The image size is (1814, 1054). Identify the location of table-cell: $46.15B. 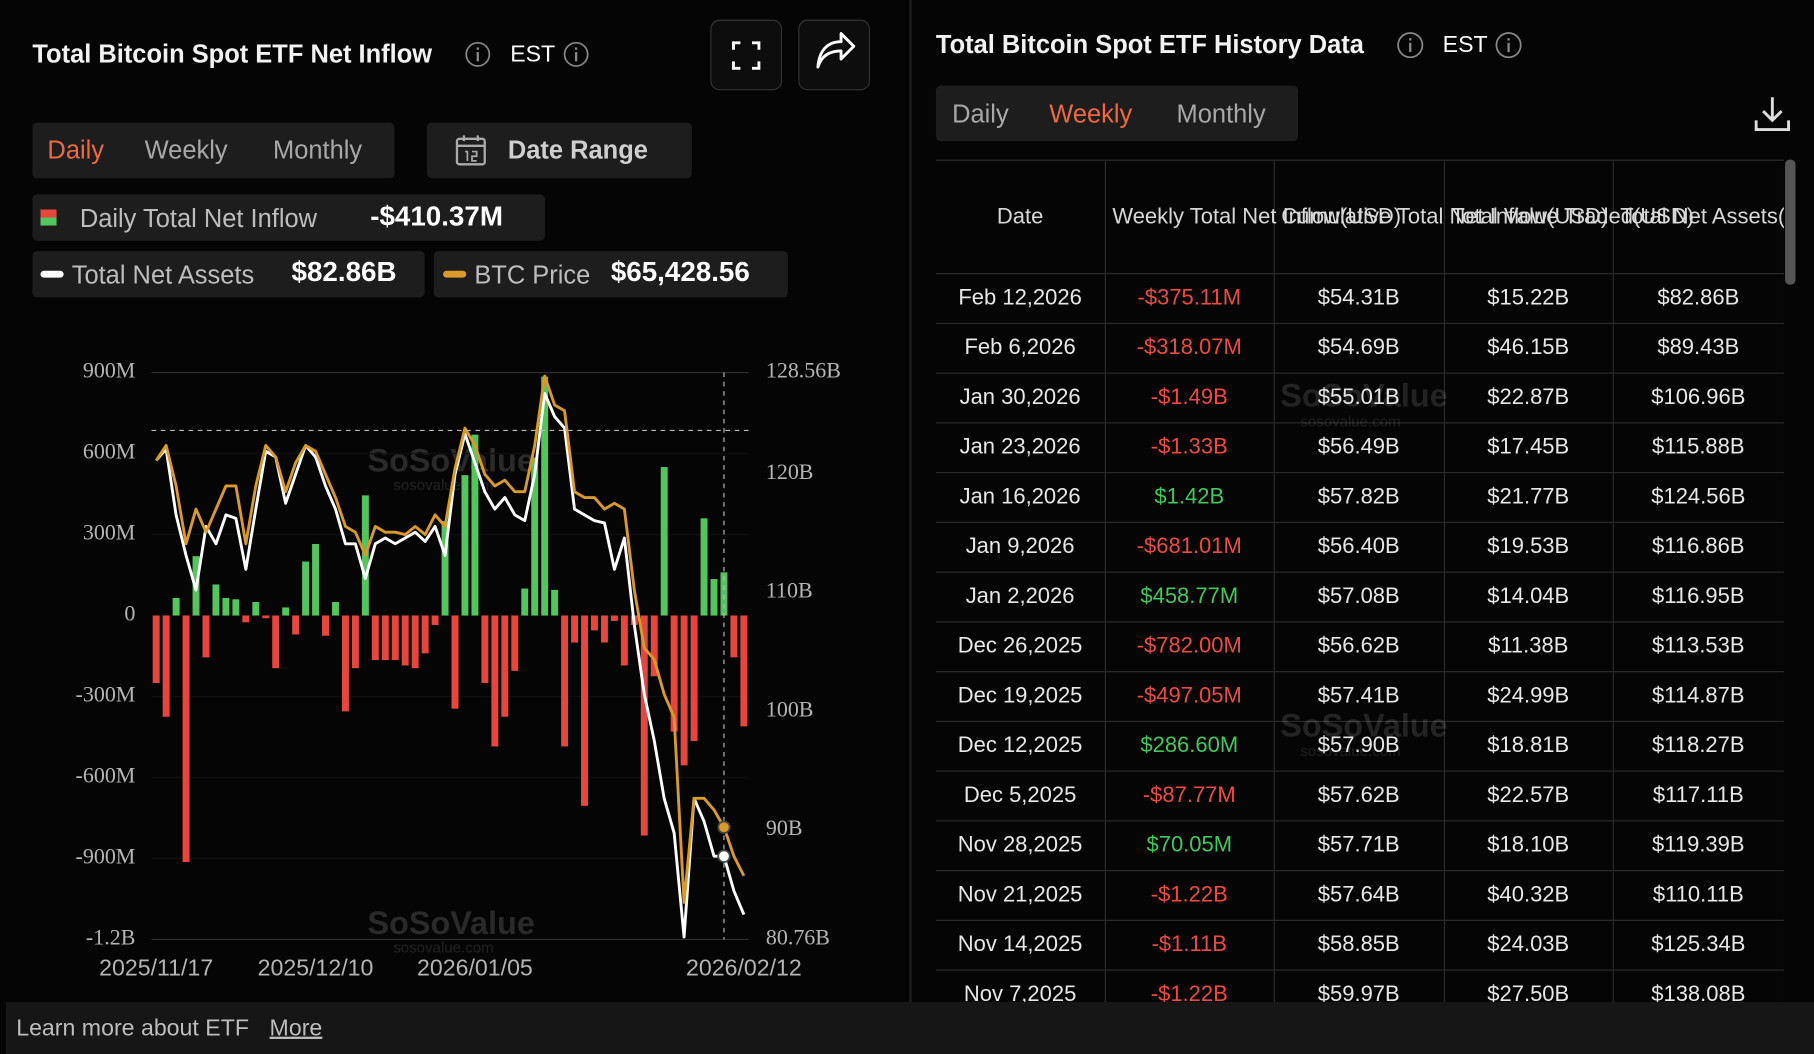
(1528, 348).